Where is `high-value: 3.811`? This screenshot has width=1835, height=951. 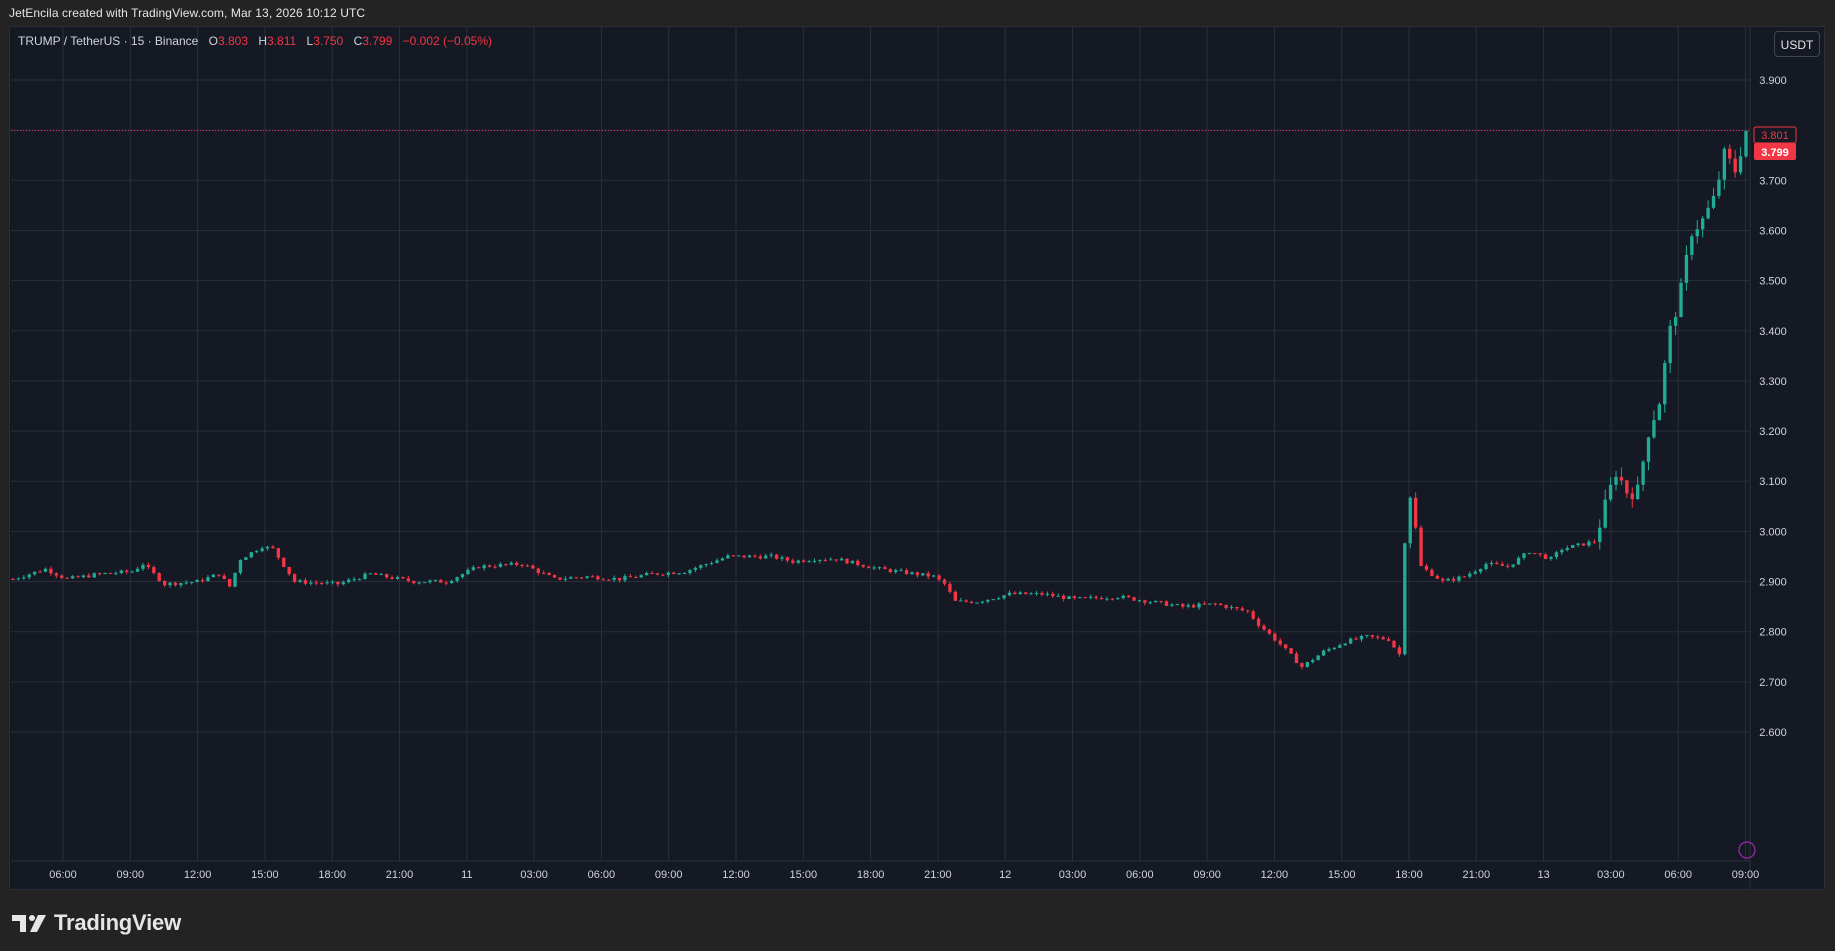
high-value: 3.811 is located at coordinates (282, 41).